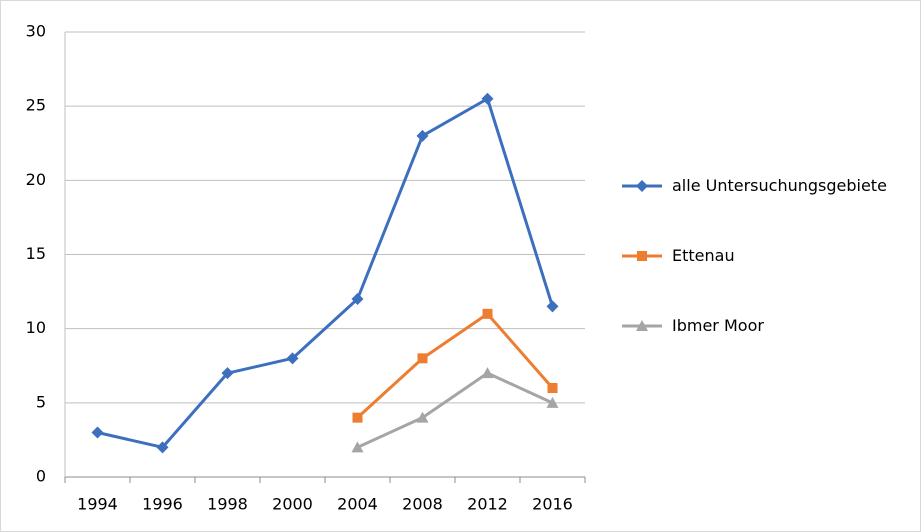  Describe the element at coordinates (36, 327) in the screenshot. I see `y-tick-label: 10` at that location.